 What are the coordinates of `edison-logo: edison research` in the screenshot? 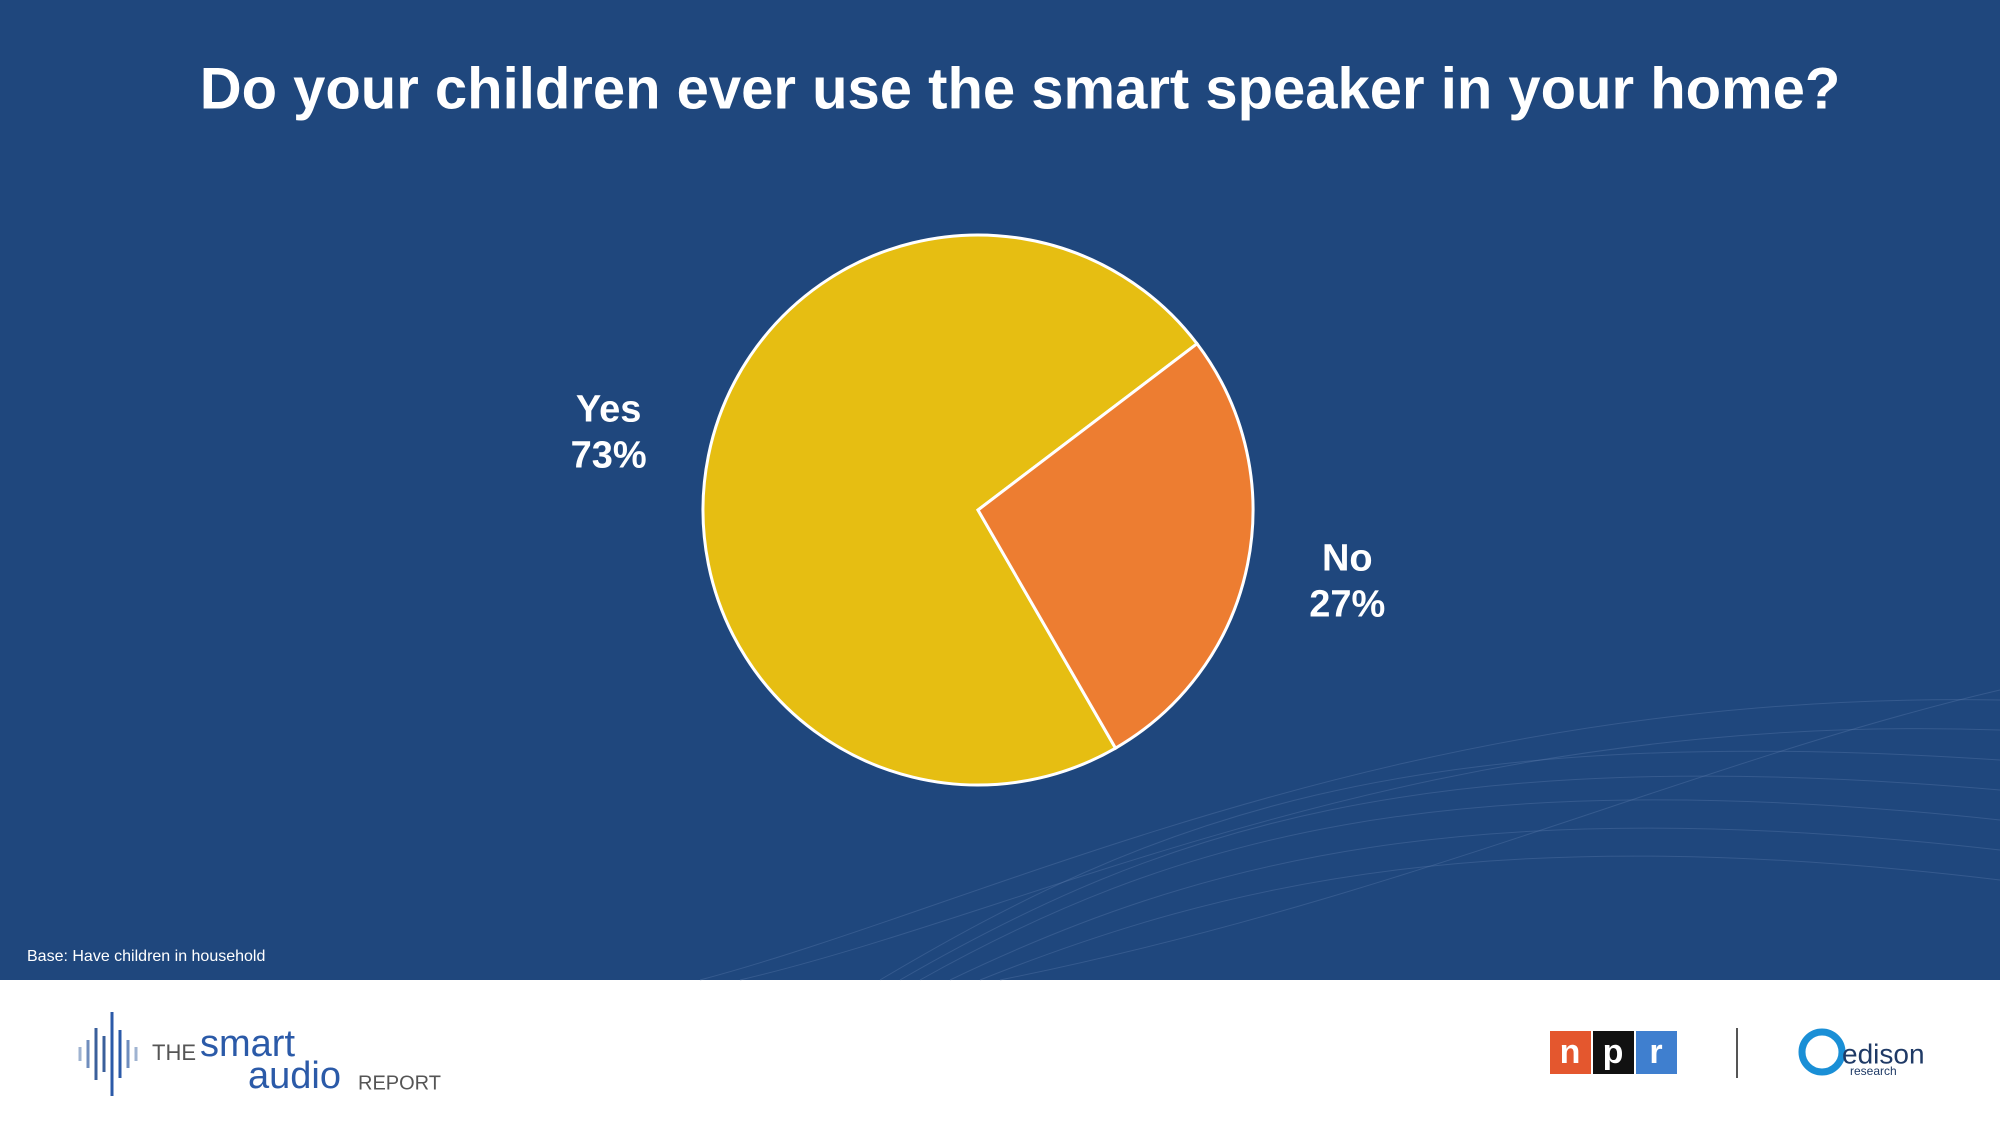 It's located at (1861, 1053).